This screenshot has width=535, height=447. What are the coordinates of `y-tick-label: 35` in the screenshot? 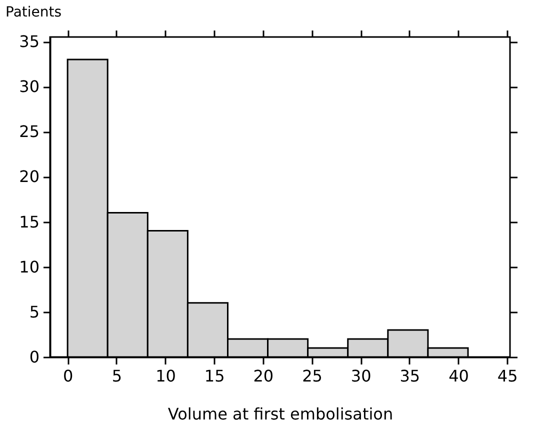 It's located at (29, 42).